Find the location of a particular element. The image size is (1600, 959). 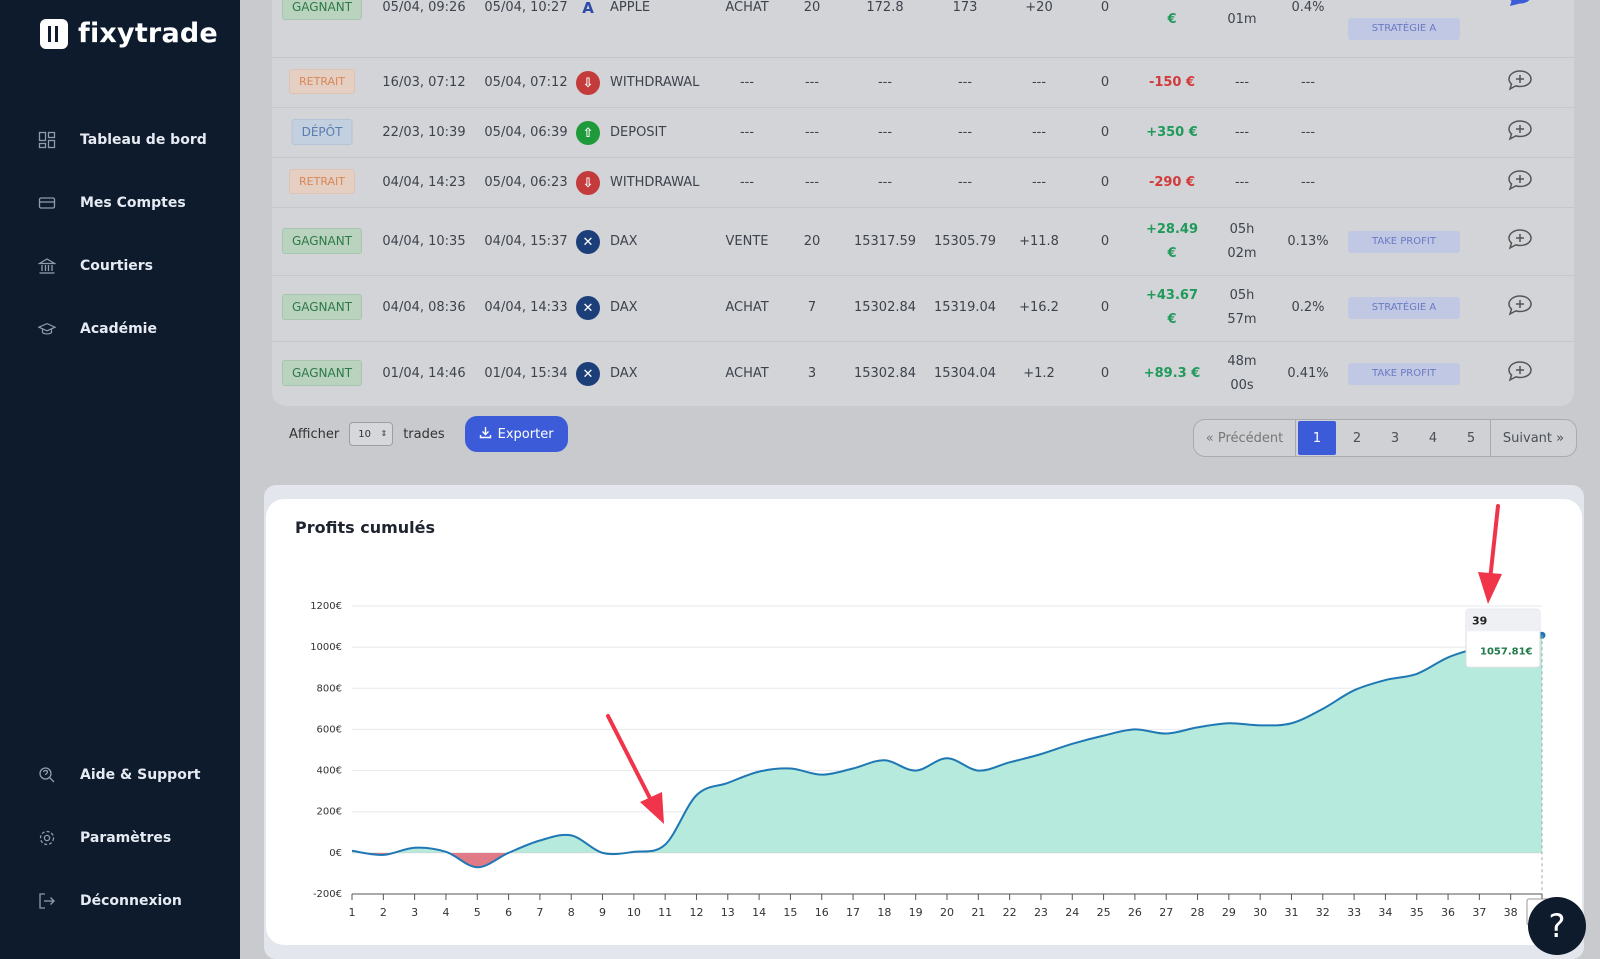

close-date: 04/04, 15:37 is located at coordinates (526, 241).